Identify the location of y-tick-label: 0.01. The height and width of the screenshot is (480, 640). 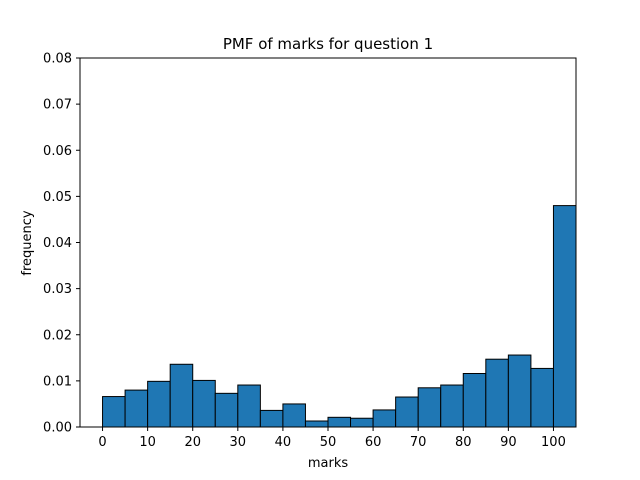
(57, 381).